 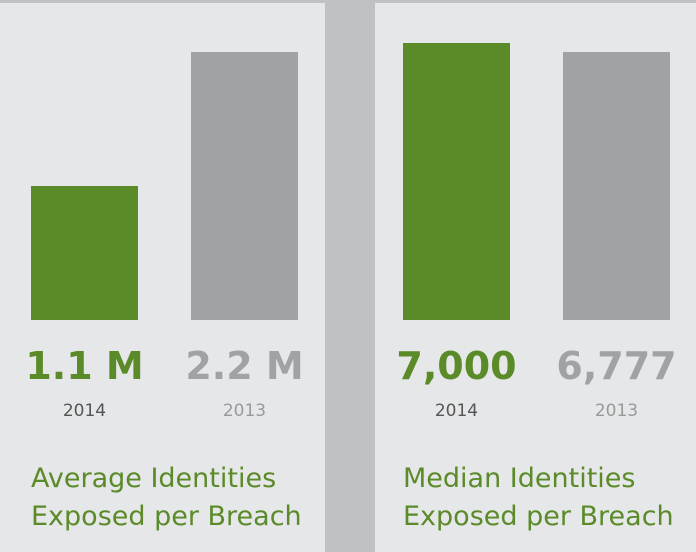 I want to click on chart-title: Median Identities Exposed per Breach, so click(x=538, y=497).